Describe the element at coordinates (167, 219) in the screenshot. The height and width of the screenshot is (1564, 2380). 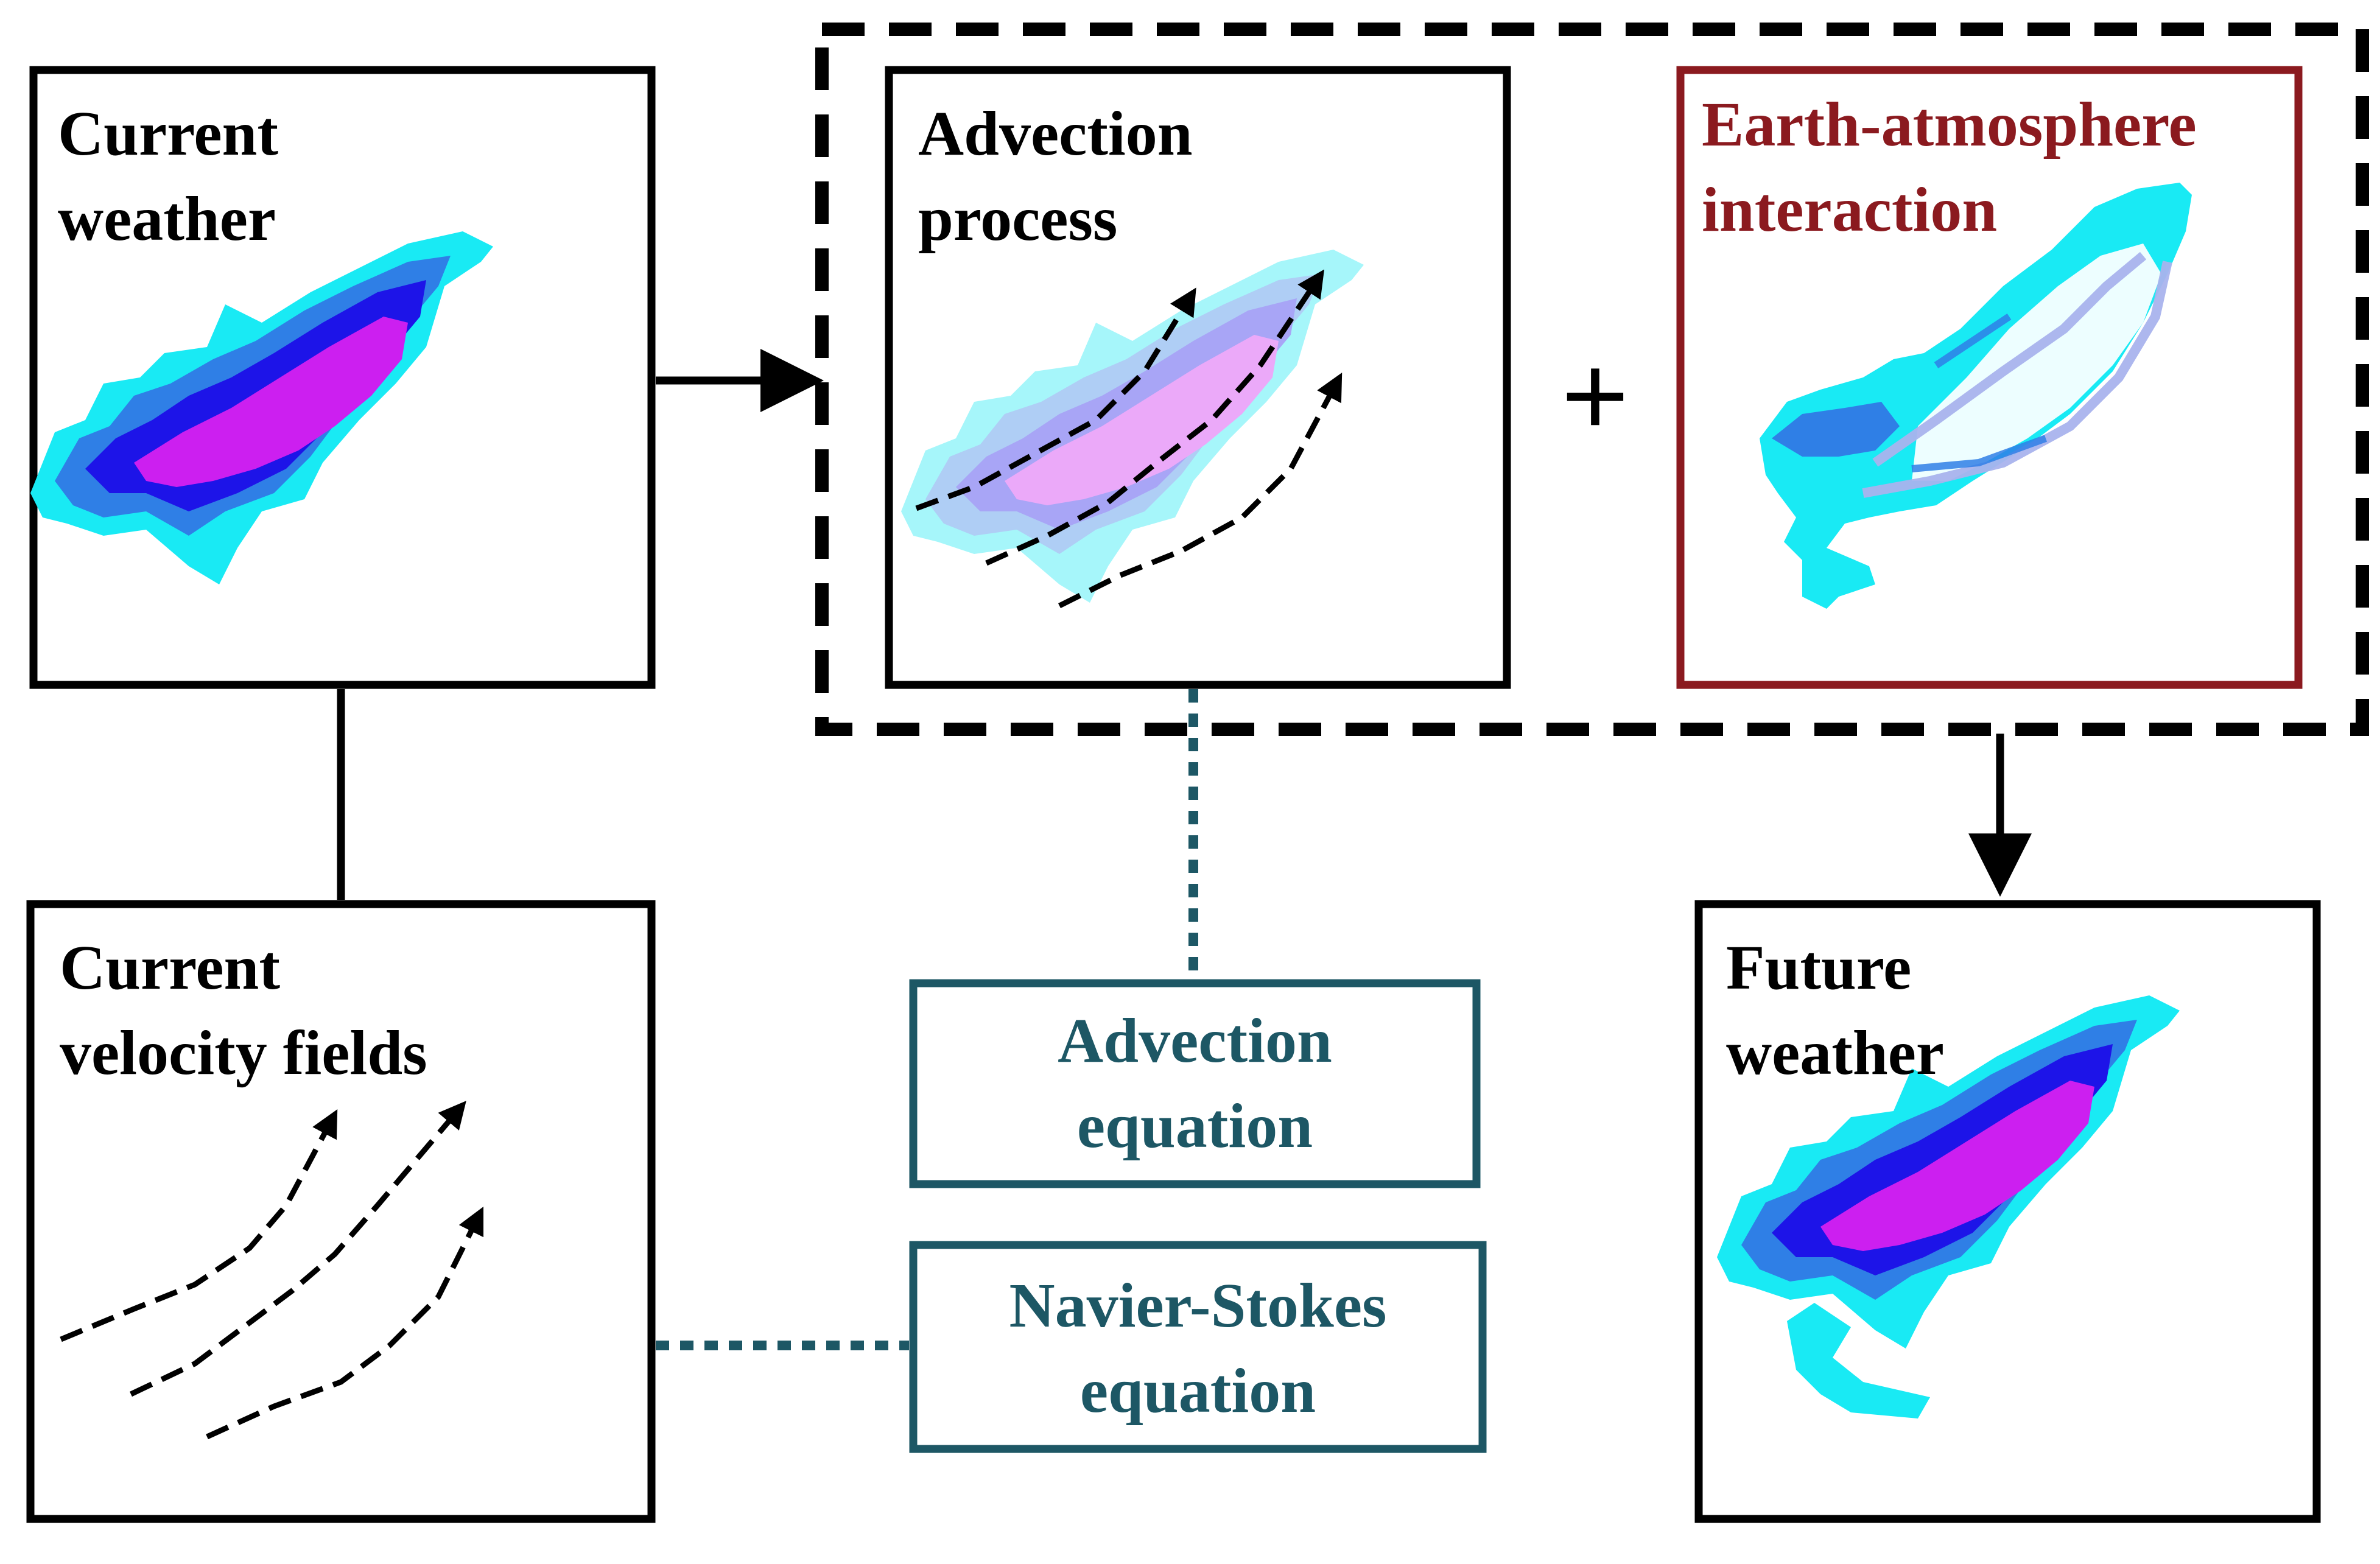
I see `current-weather-title-line2: weather` at that location.